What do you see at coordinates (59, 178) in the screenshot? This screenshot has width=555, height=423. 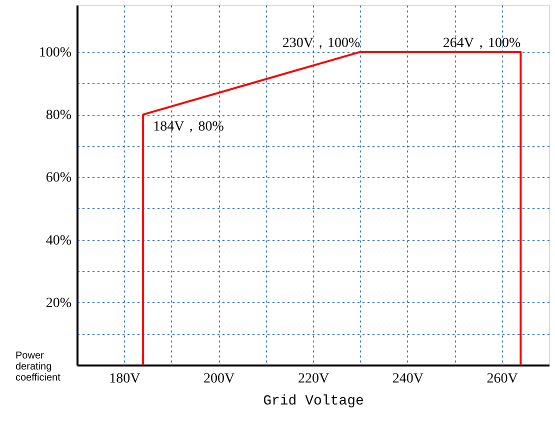 I see `y-tick-label: 60%` at bounding box center [59, 178].